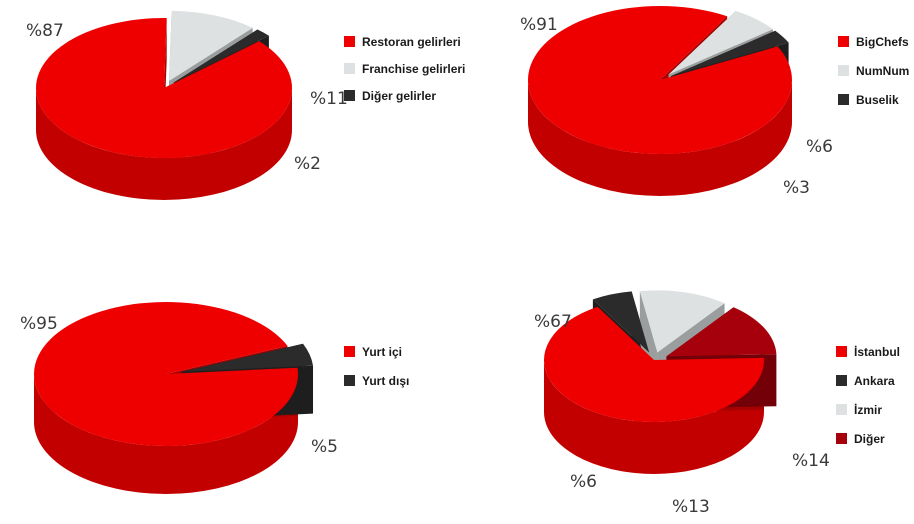 The image size is (914, 524). Describe the element at coordinates (349, 68) in the screenshot. I see `legend-swatch-franchise-gelirleri` at that location.